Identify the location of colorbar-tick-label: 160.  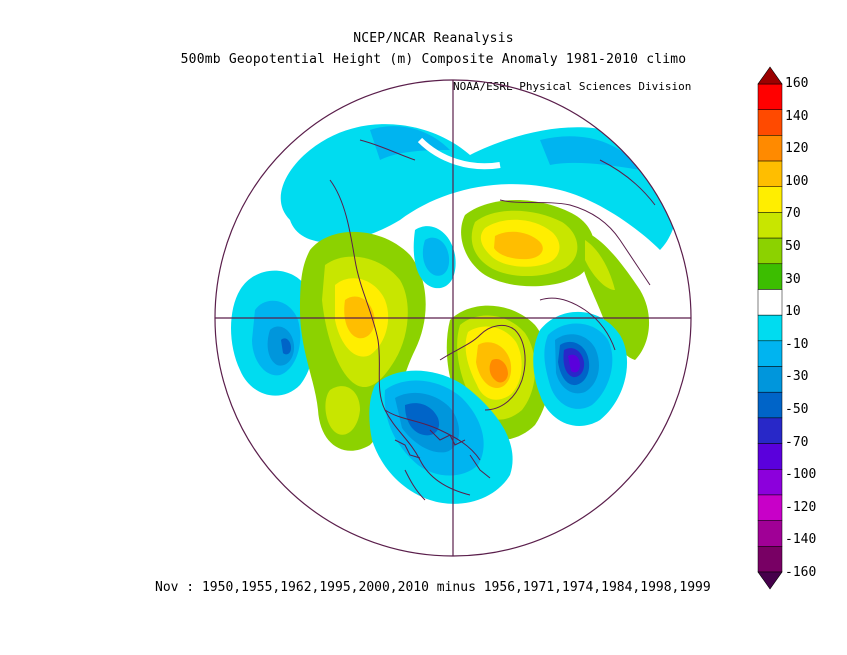
(797, 83).